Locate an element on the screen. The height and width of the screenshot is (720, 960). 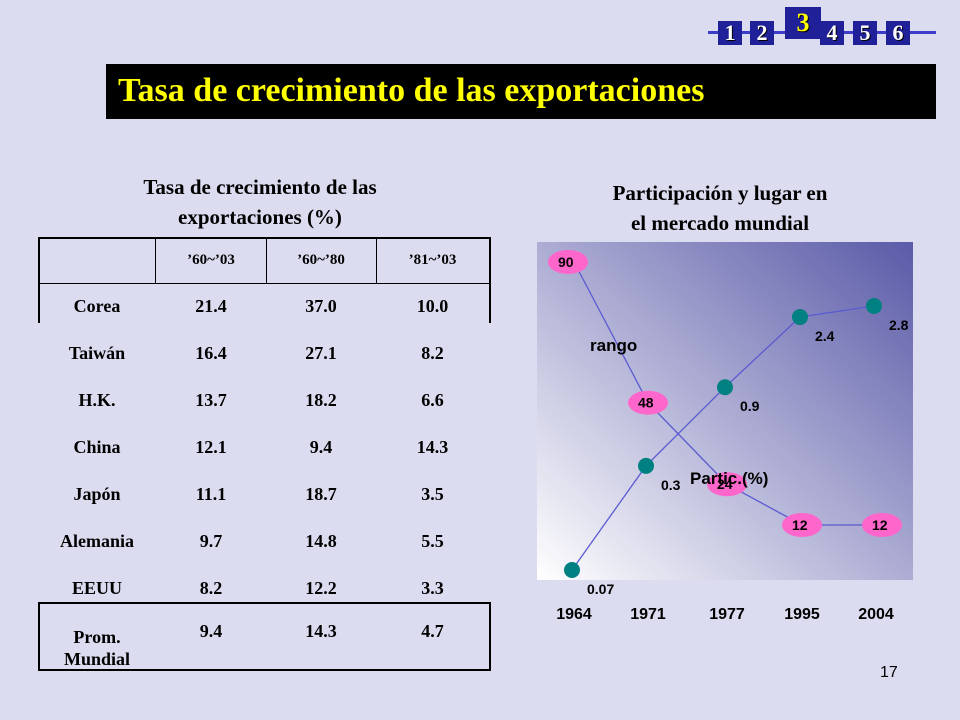
page-number: 17 is located at coordinates (889, 672).